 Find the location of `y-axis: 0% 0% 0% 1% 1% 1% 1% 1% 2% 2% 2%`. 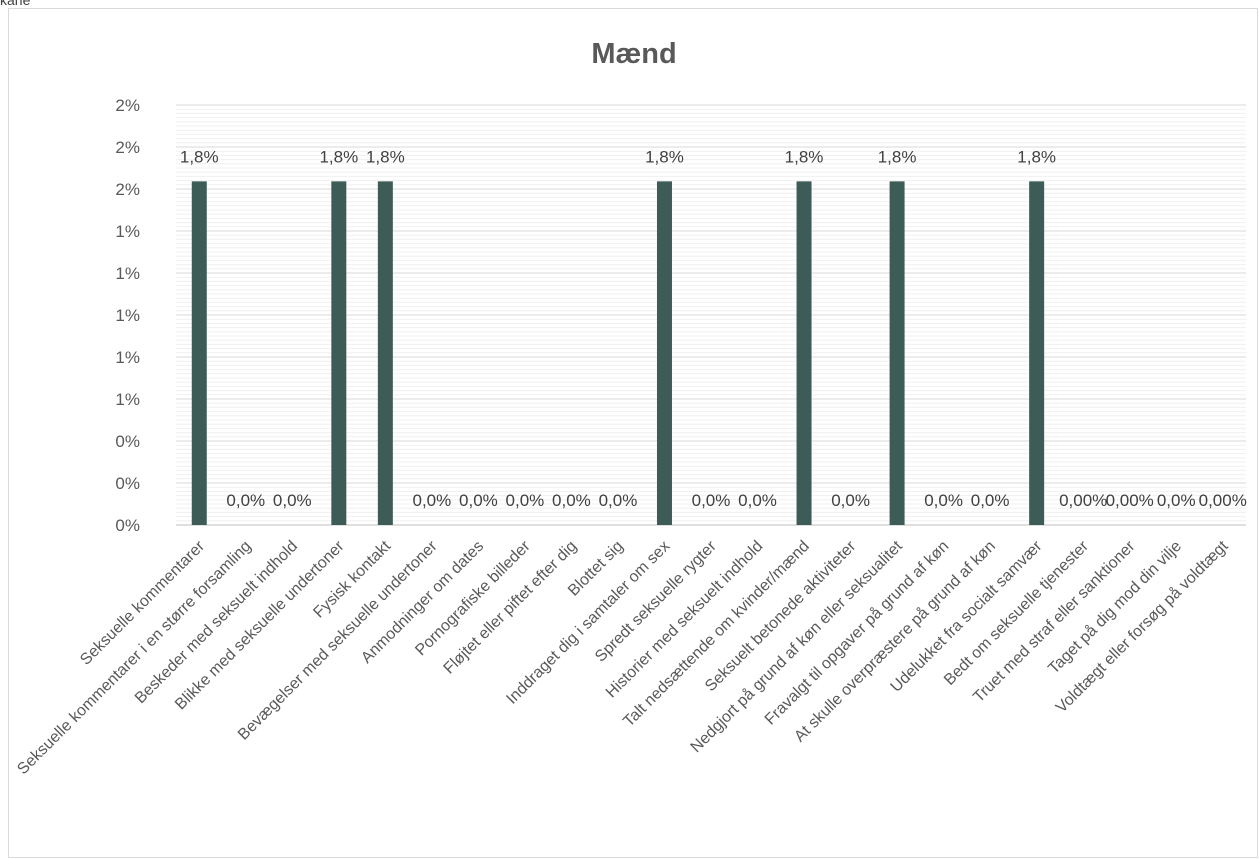

y-axis: 0% 0% 0% 1% 1% 1% 1% 1% 2% 2% 2% is located at coordinates (127, 315).